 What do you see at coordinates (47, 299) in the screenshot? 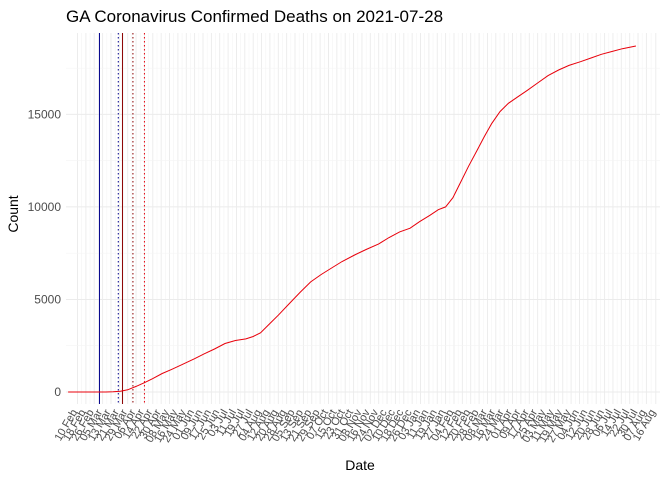
I see `y-tick-label: 5000` at bounding box center [47, 299].